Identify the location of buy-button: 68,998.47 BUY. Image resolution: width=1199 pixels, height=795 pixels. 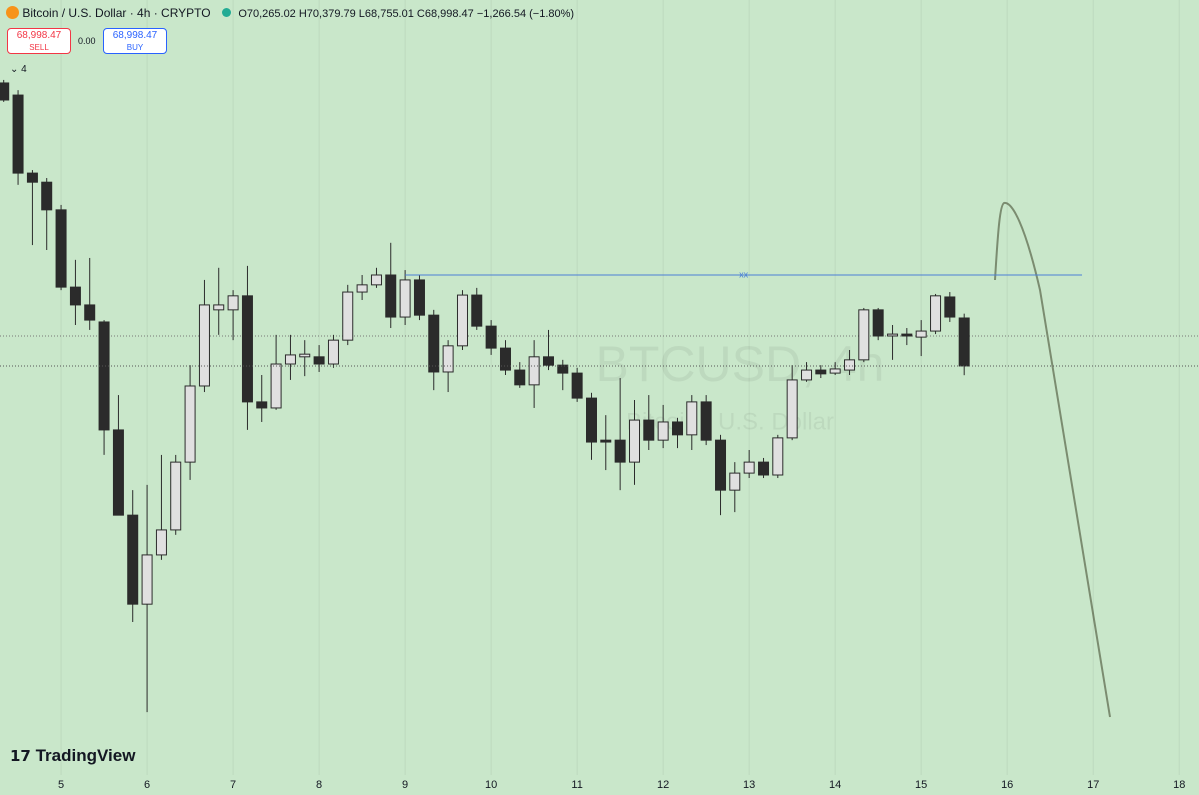
(135, 41).